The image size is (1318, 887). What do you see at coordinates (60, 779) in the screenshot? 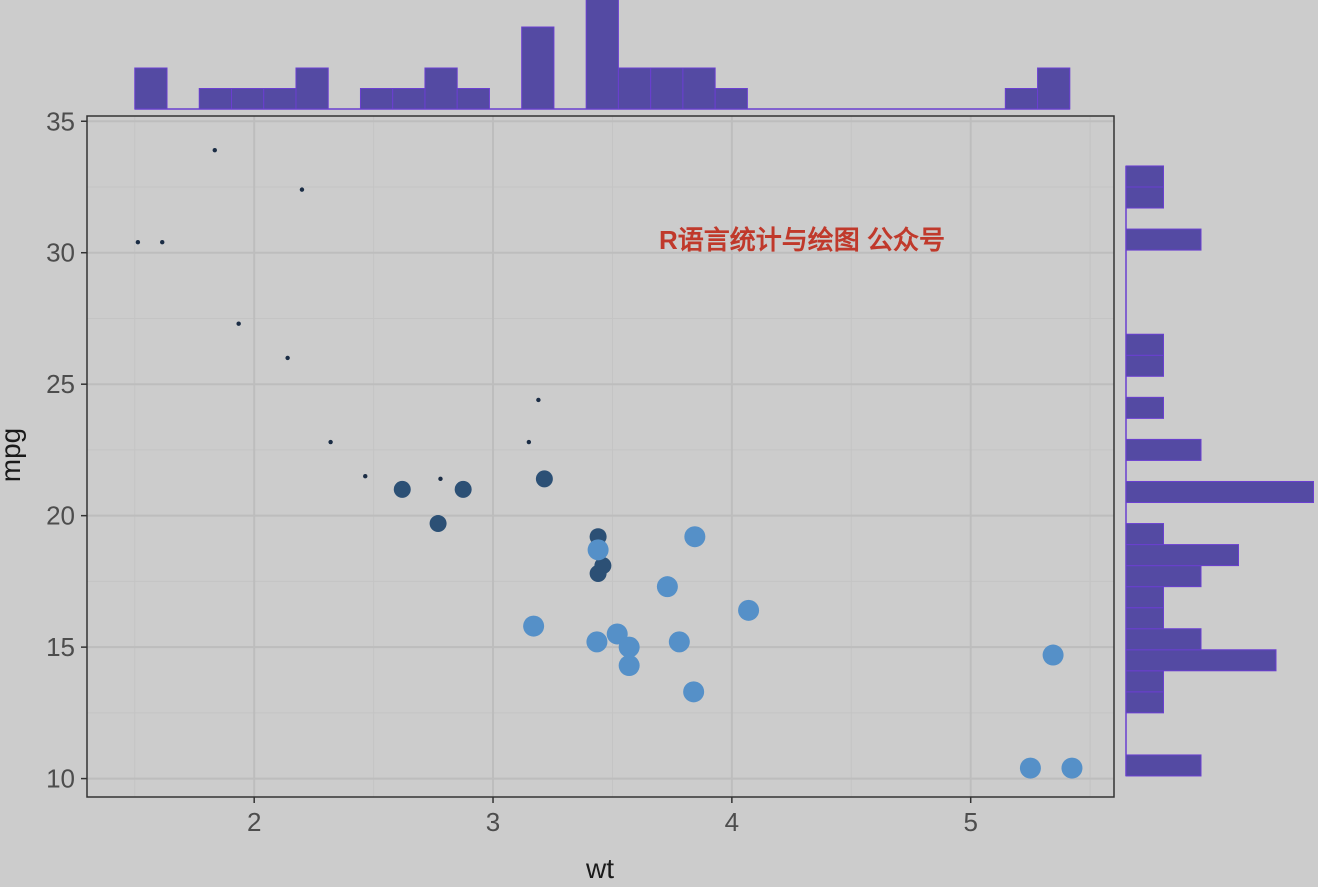
I see `y-tick-label: 10` at bounding box center [60, 779].